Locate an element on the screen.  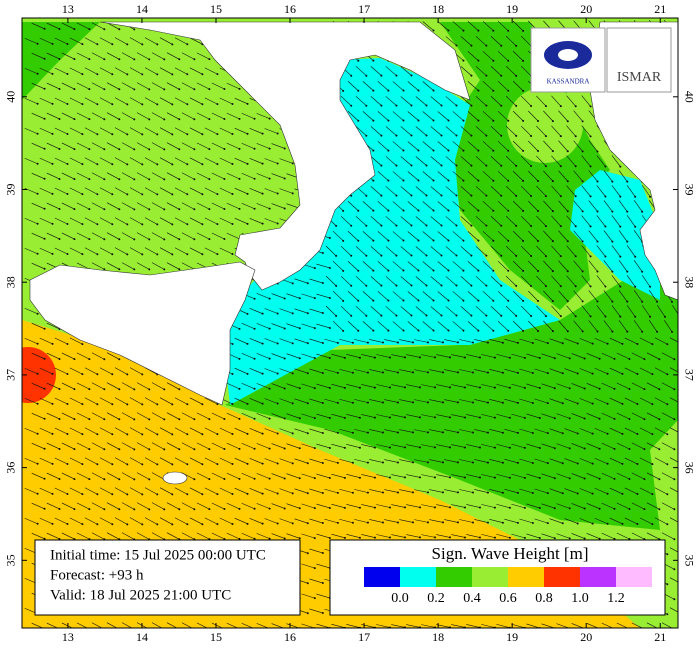
lon-label: 15 is located at coordinates (216, 637).